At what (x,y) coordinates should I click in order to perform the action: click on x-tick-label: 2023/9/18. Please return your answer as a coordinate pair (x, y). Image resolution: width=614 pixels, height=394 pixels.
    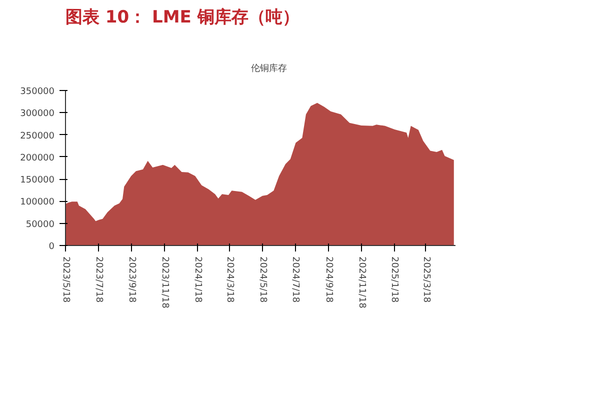
    Looking at the image, I should click on (131, 279).